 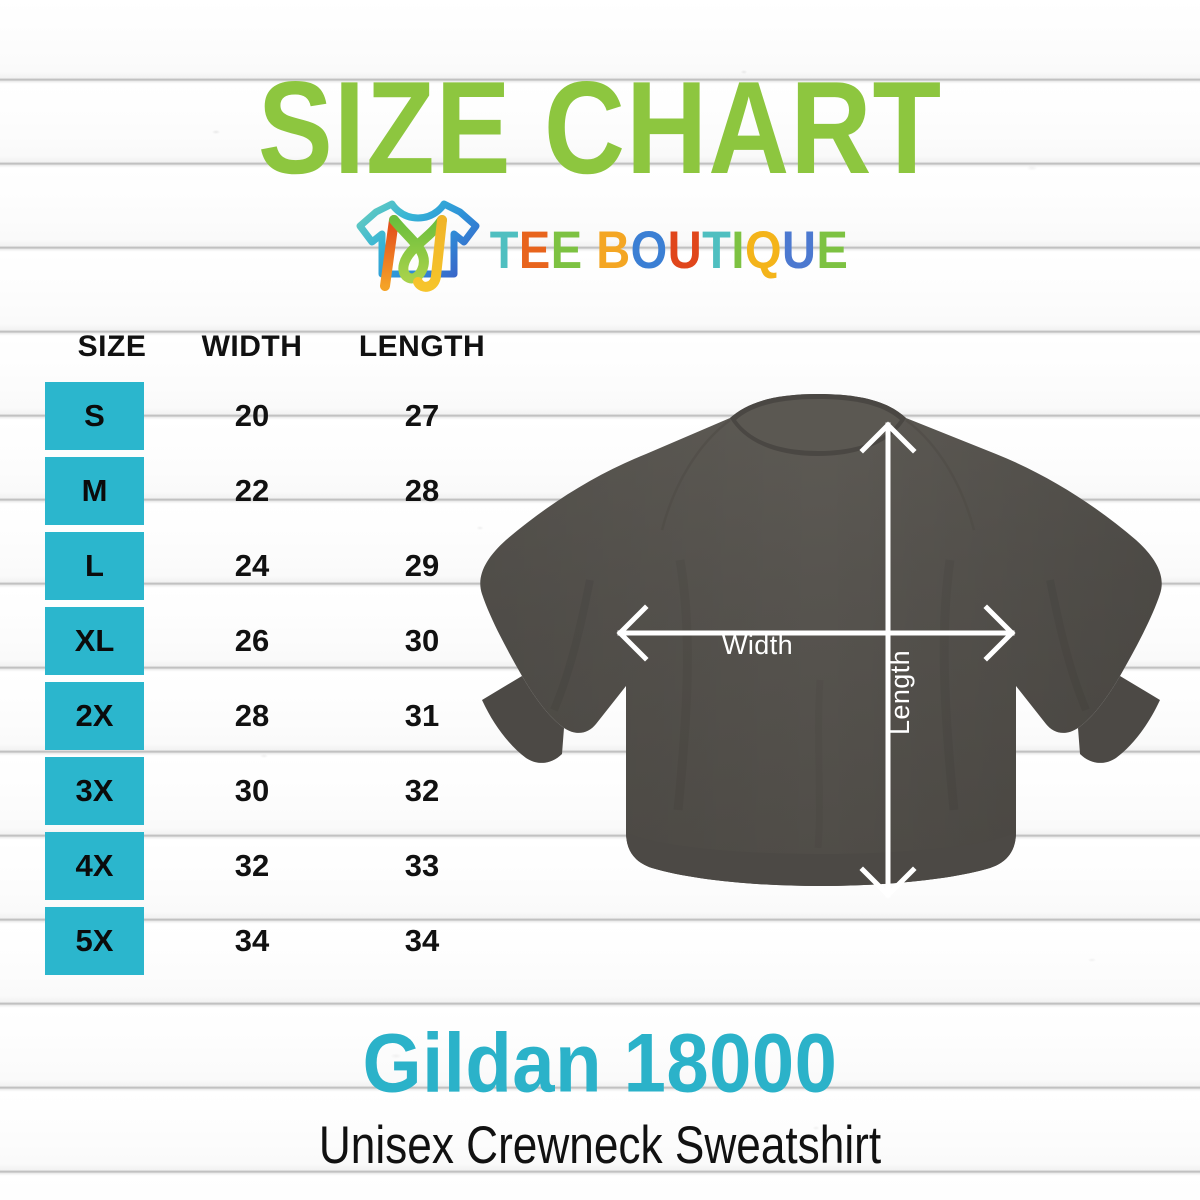 What do you see at coordinates (252, 640) in the screenshot?
I see `width-cell: 26` at bounding box center [252, 640].